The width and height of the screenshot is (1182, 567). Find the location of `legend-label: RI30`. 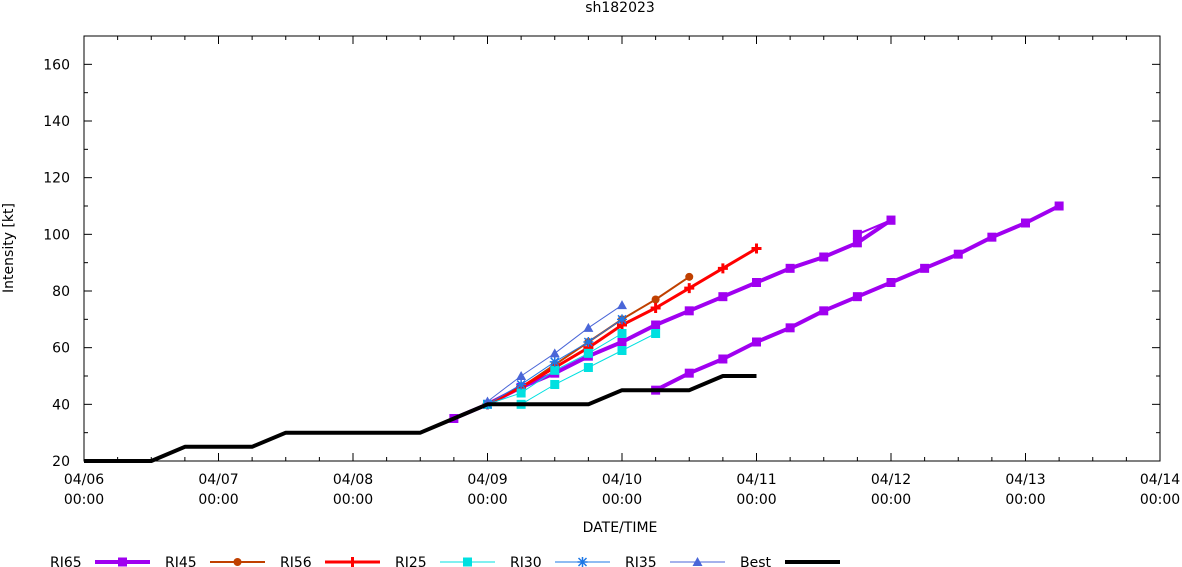

legend-label: RI30 is located at coordinates (526, 561).